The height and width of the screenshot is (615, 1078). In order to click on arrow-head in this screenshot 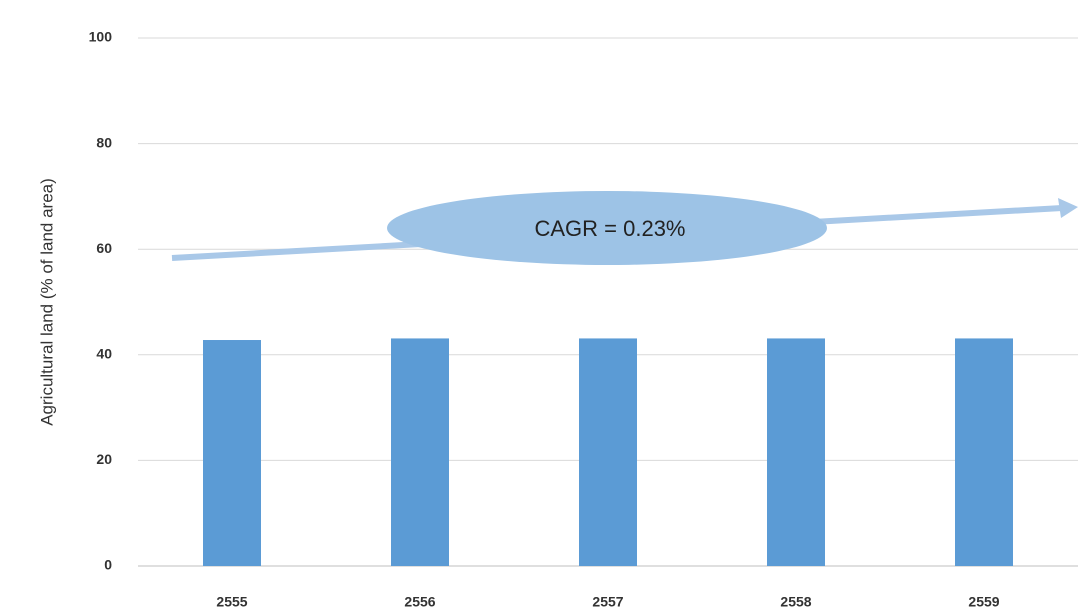, I will do `click(1068, 208)`.